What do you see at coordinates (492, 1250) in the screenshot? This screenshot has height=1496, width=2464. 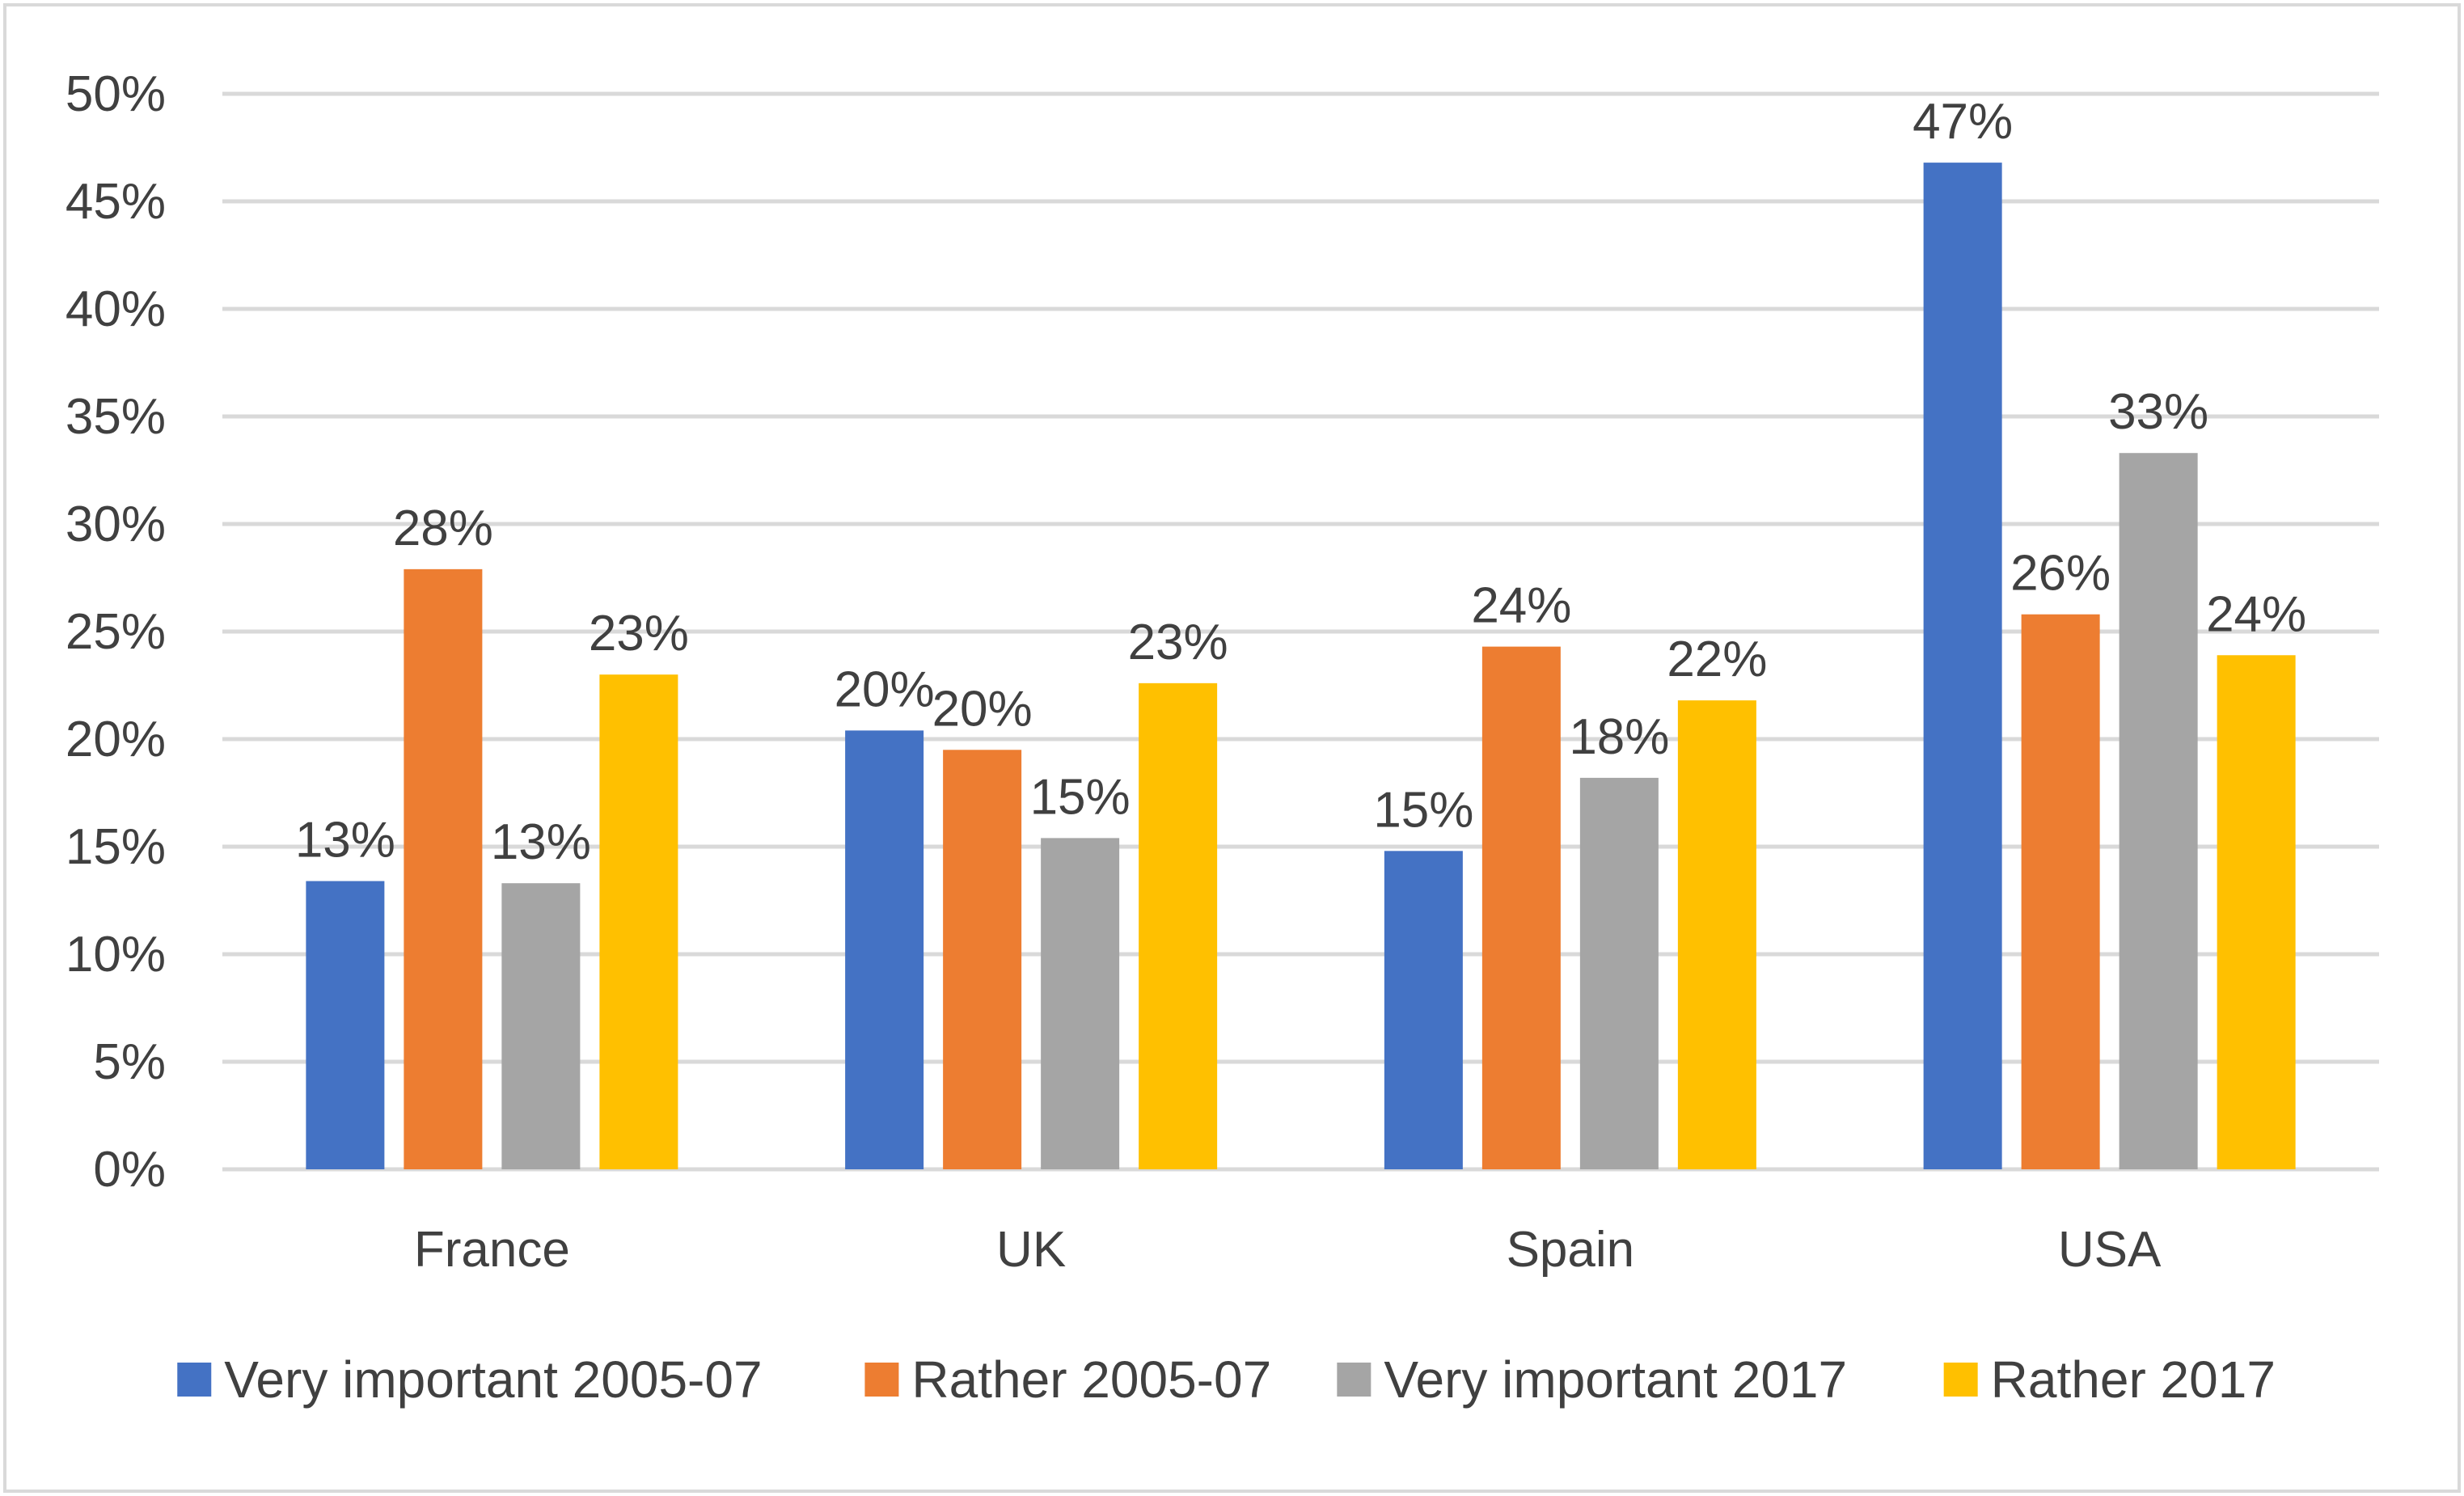 I see `x-tick-label: France` at bounding box center [492, 1250].